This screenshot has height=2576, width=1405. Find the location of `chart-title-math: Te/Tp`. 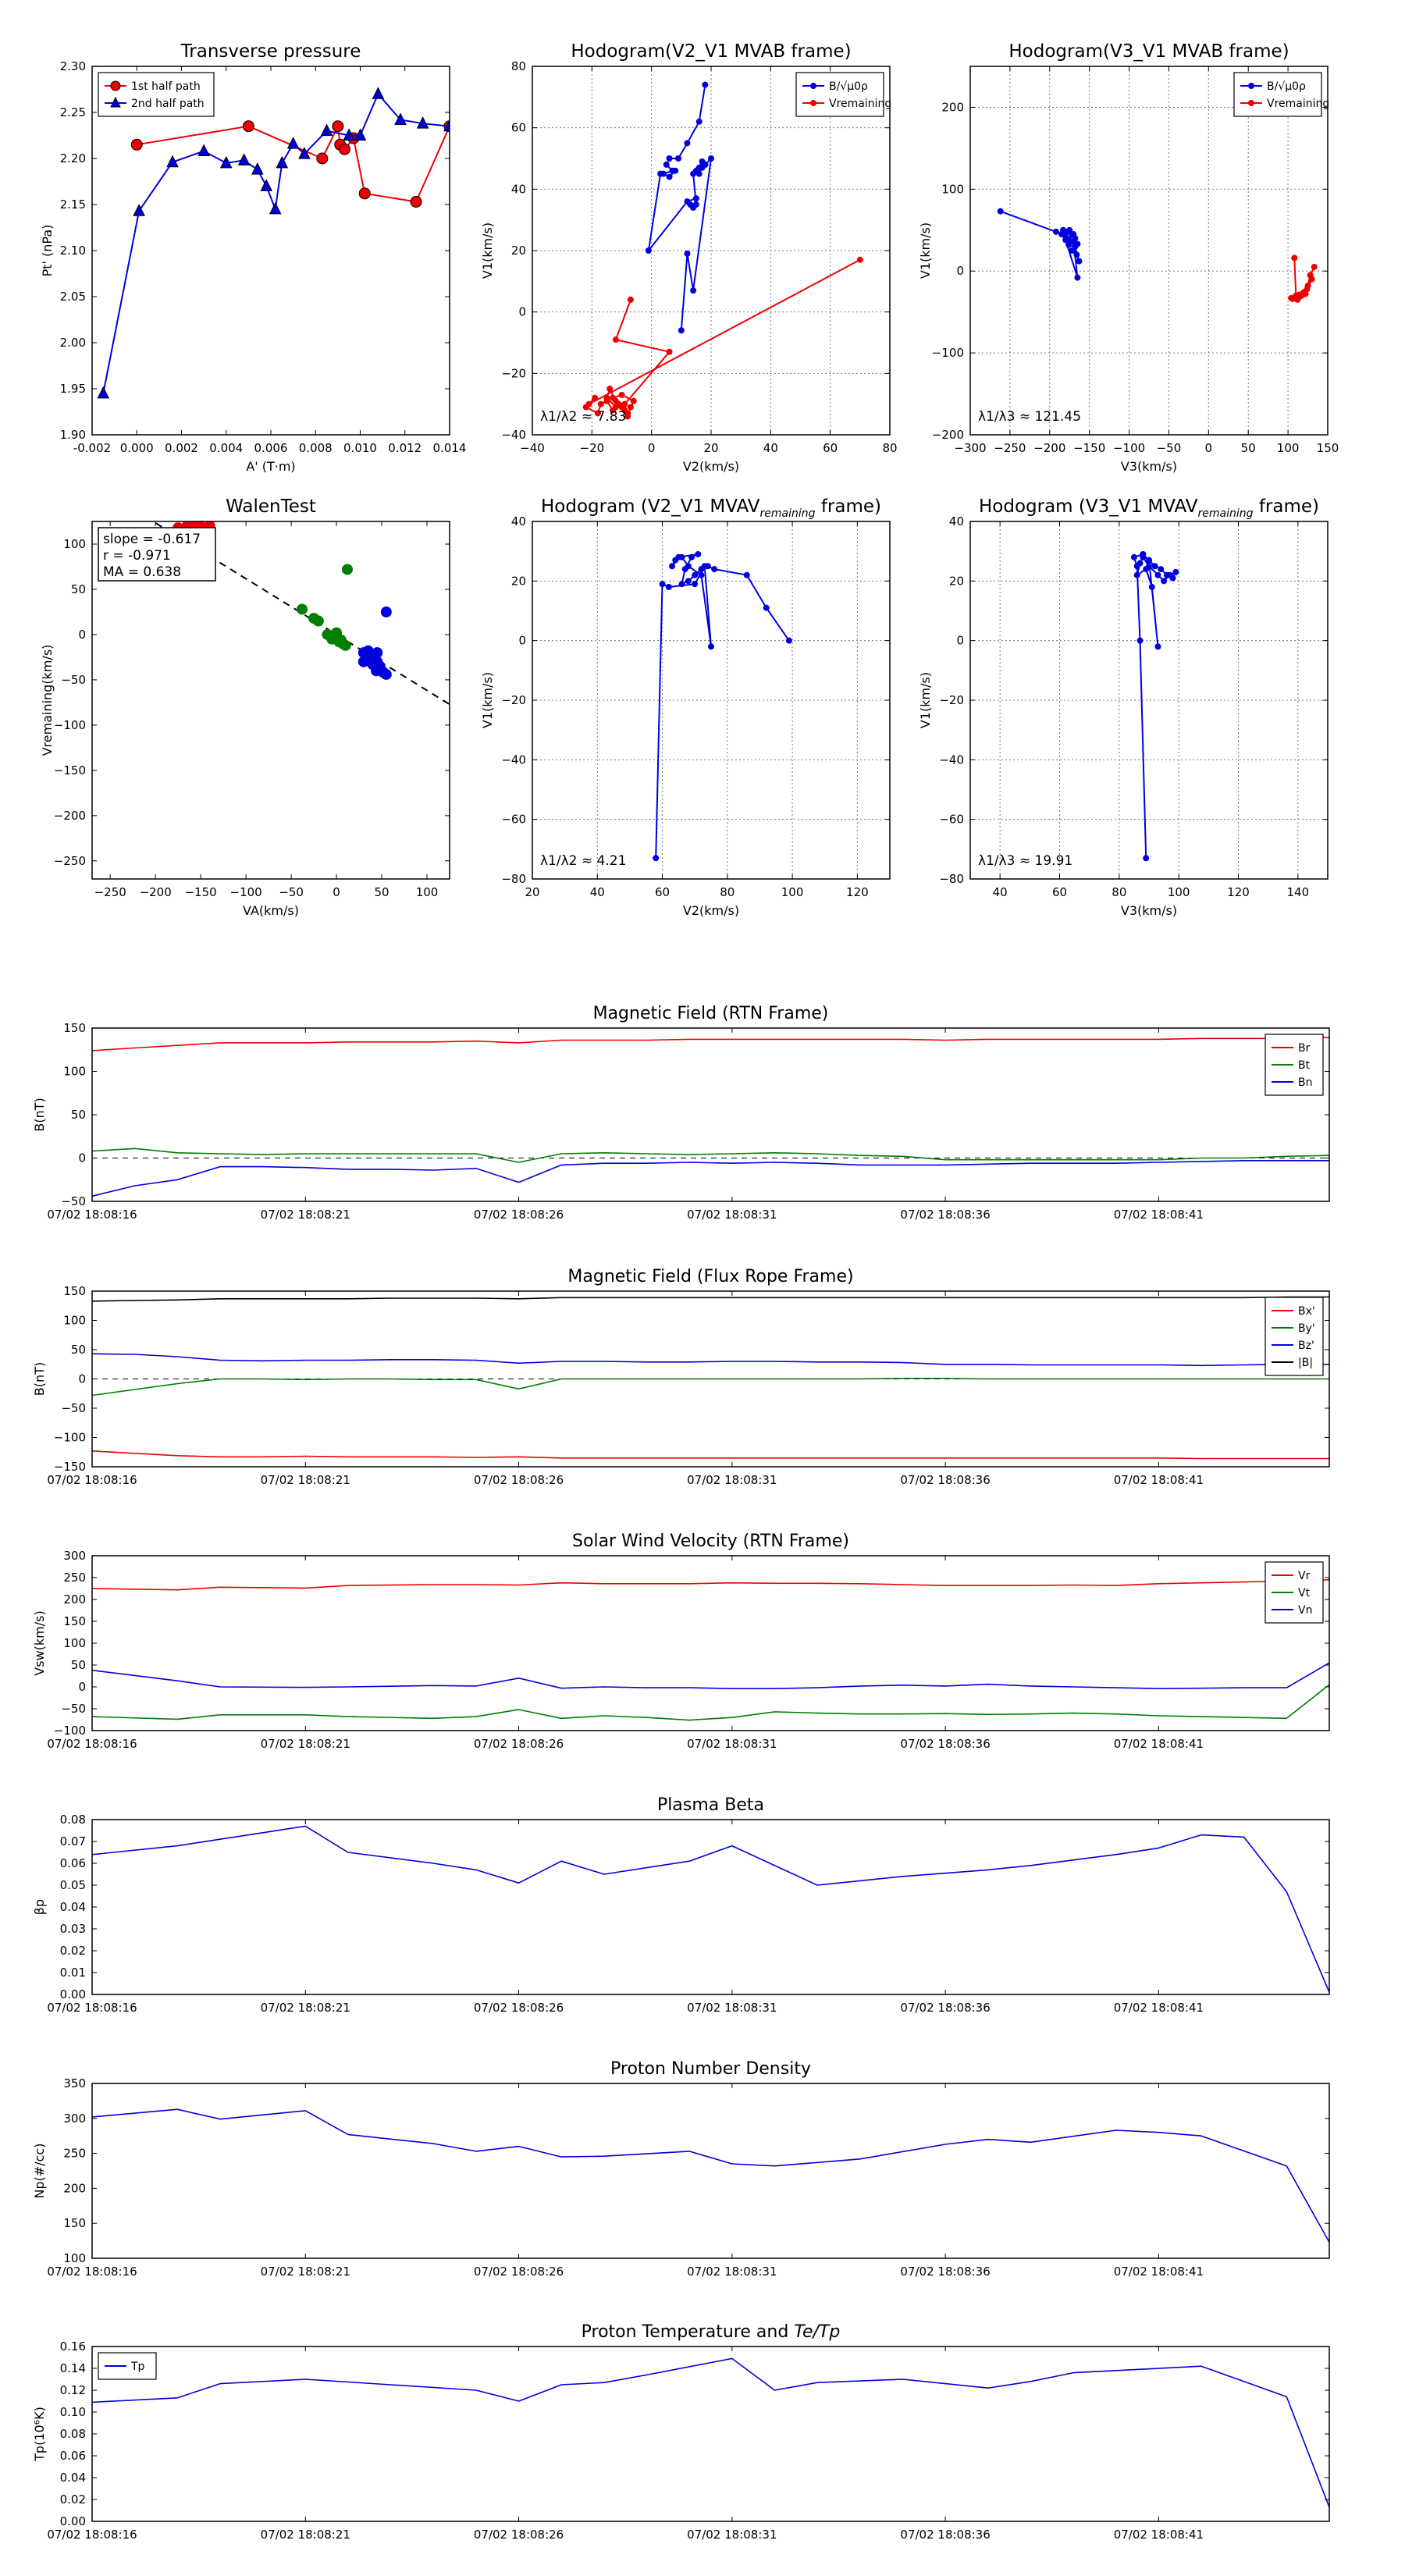

chart-title-math: Te/Tp is located at coordinates (817, 2332).